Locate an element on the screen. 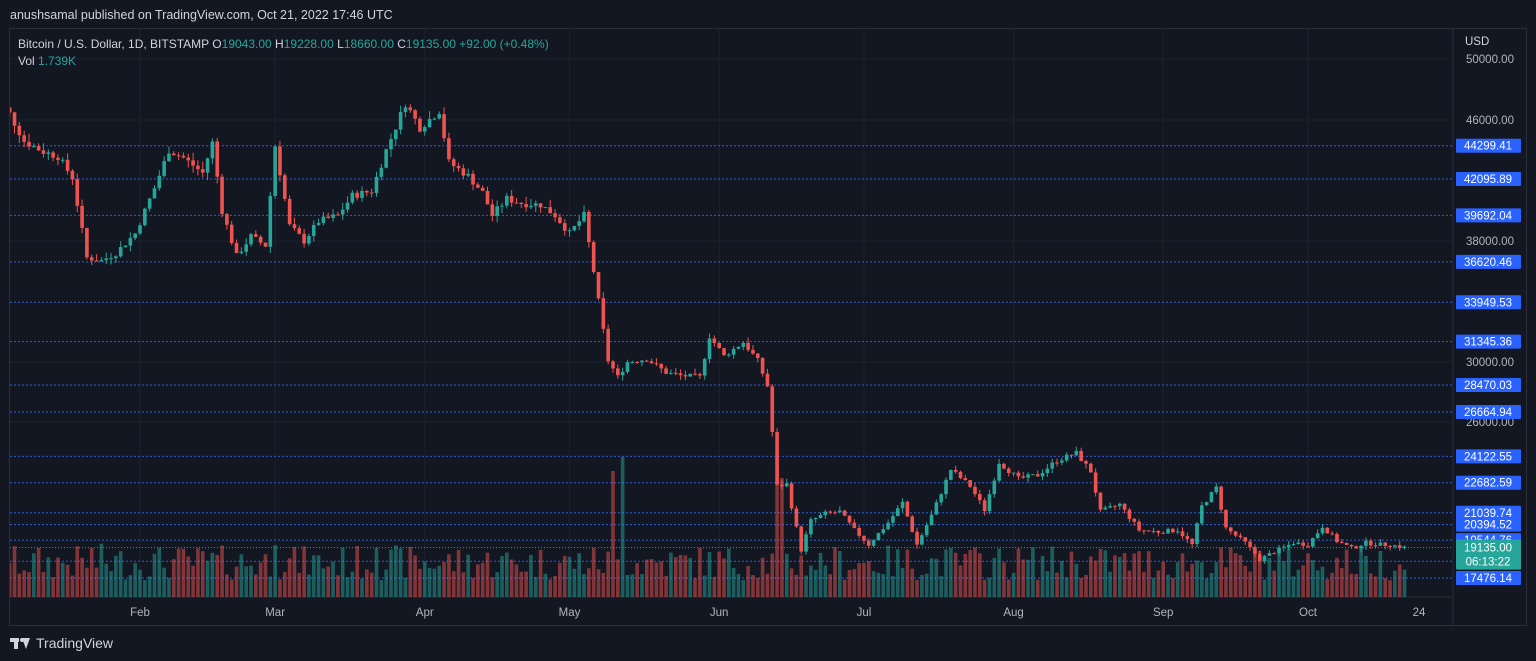 The image size is (1536, 661). currency-label: USD is located at coordinates (1477, 42).